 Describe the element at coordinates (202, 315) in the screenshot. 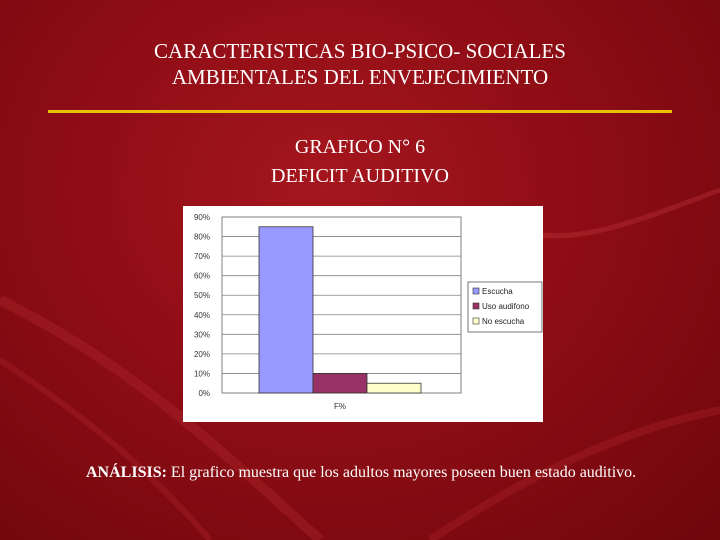

I see `y-tick-label: 40%` at that location.